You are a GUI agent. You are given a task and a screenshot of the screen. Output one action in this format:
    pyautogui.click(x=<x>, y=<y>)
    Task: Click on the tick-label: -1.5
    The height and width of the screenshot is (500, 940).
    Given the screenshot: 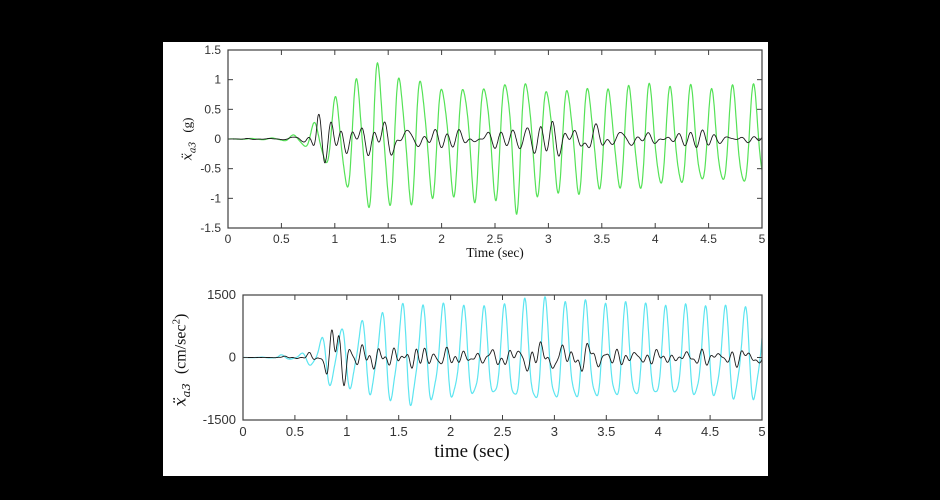 What is the action you would take?
    pyautogui.click(x=210, y=228)
    